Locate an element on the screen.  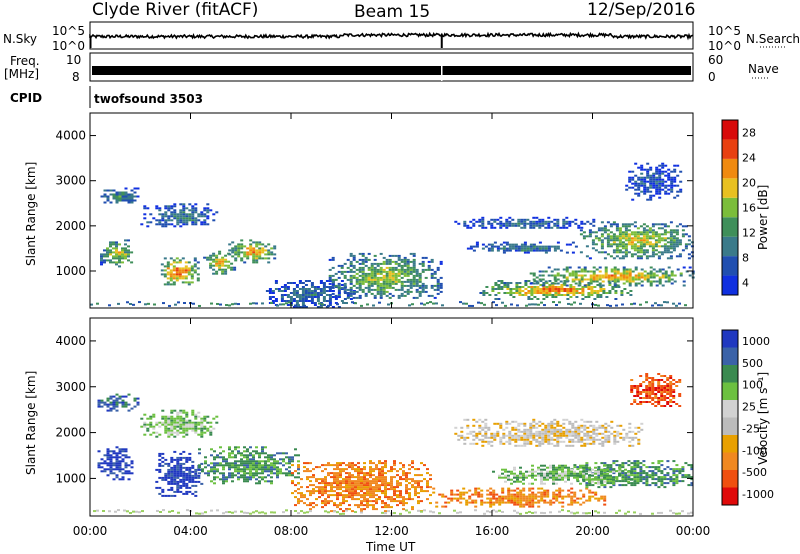
power-ytick-label: 4000 is located at coordinates (70, 136).